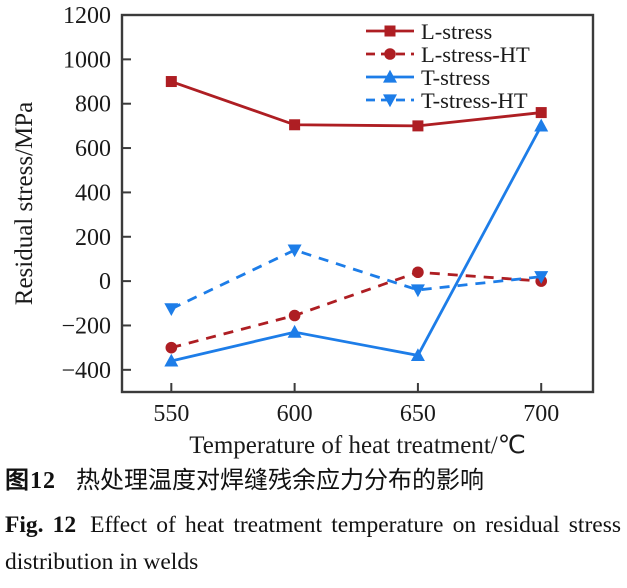 This screenshot has height=588, width=627. Describe the element at coordinates (105, 282) in the screenshot. I see `y-tick-label: 0` at that location.